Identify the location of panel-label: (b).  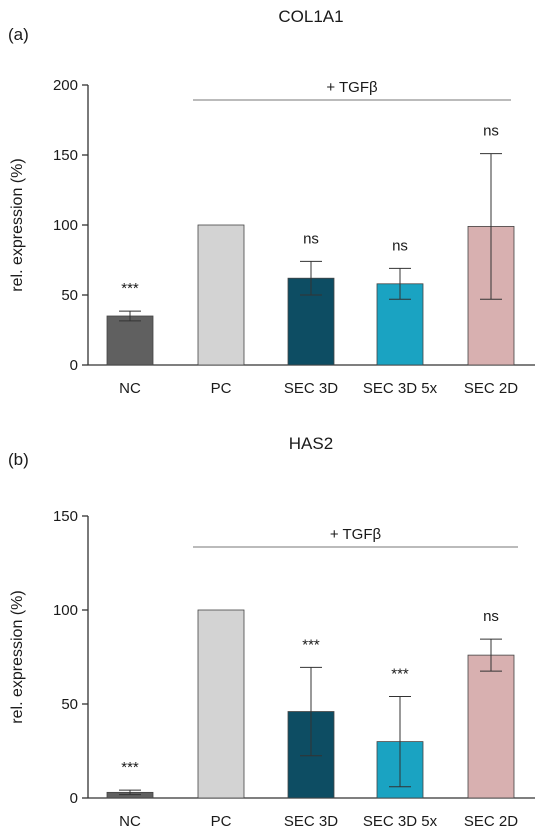
(18, 459).